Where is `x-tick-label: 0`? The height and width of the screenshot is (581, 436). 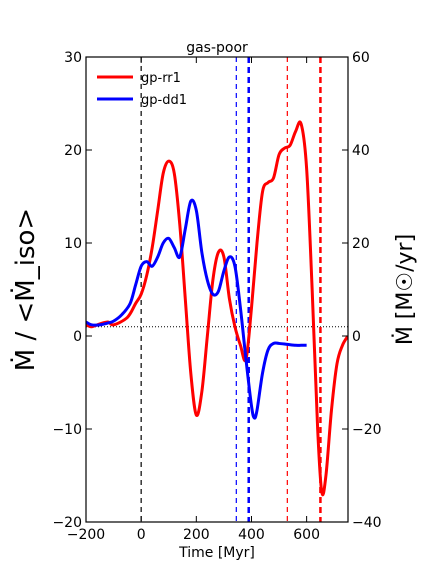
x-tick-label: 0 is located at coordinates (141, 535).